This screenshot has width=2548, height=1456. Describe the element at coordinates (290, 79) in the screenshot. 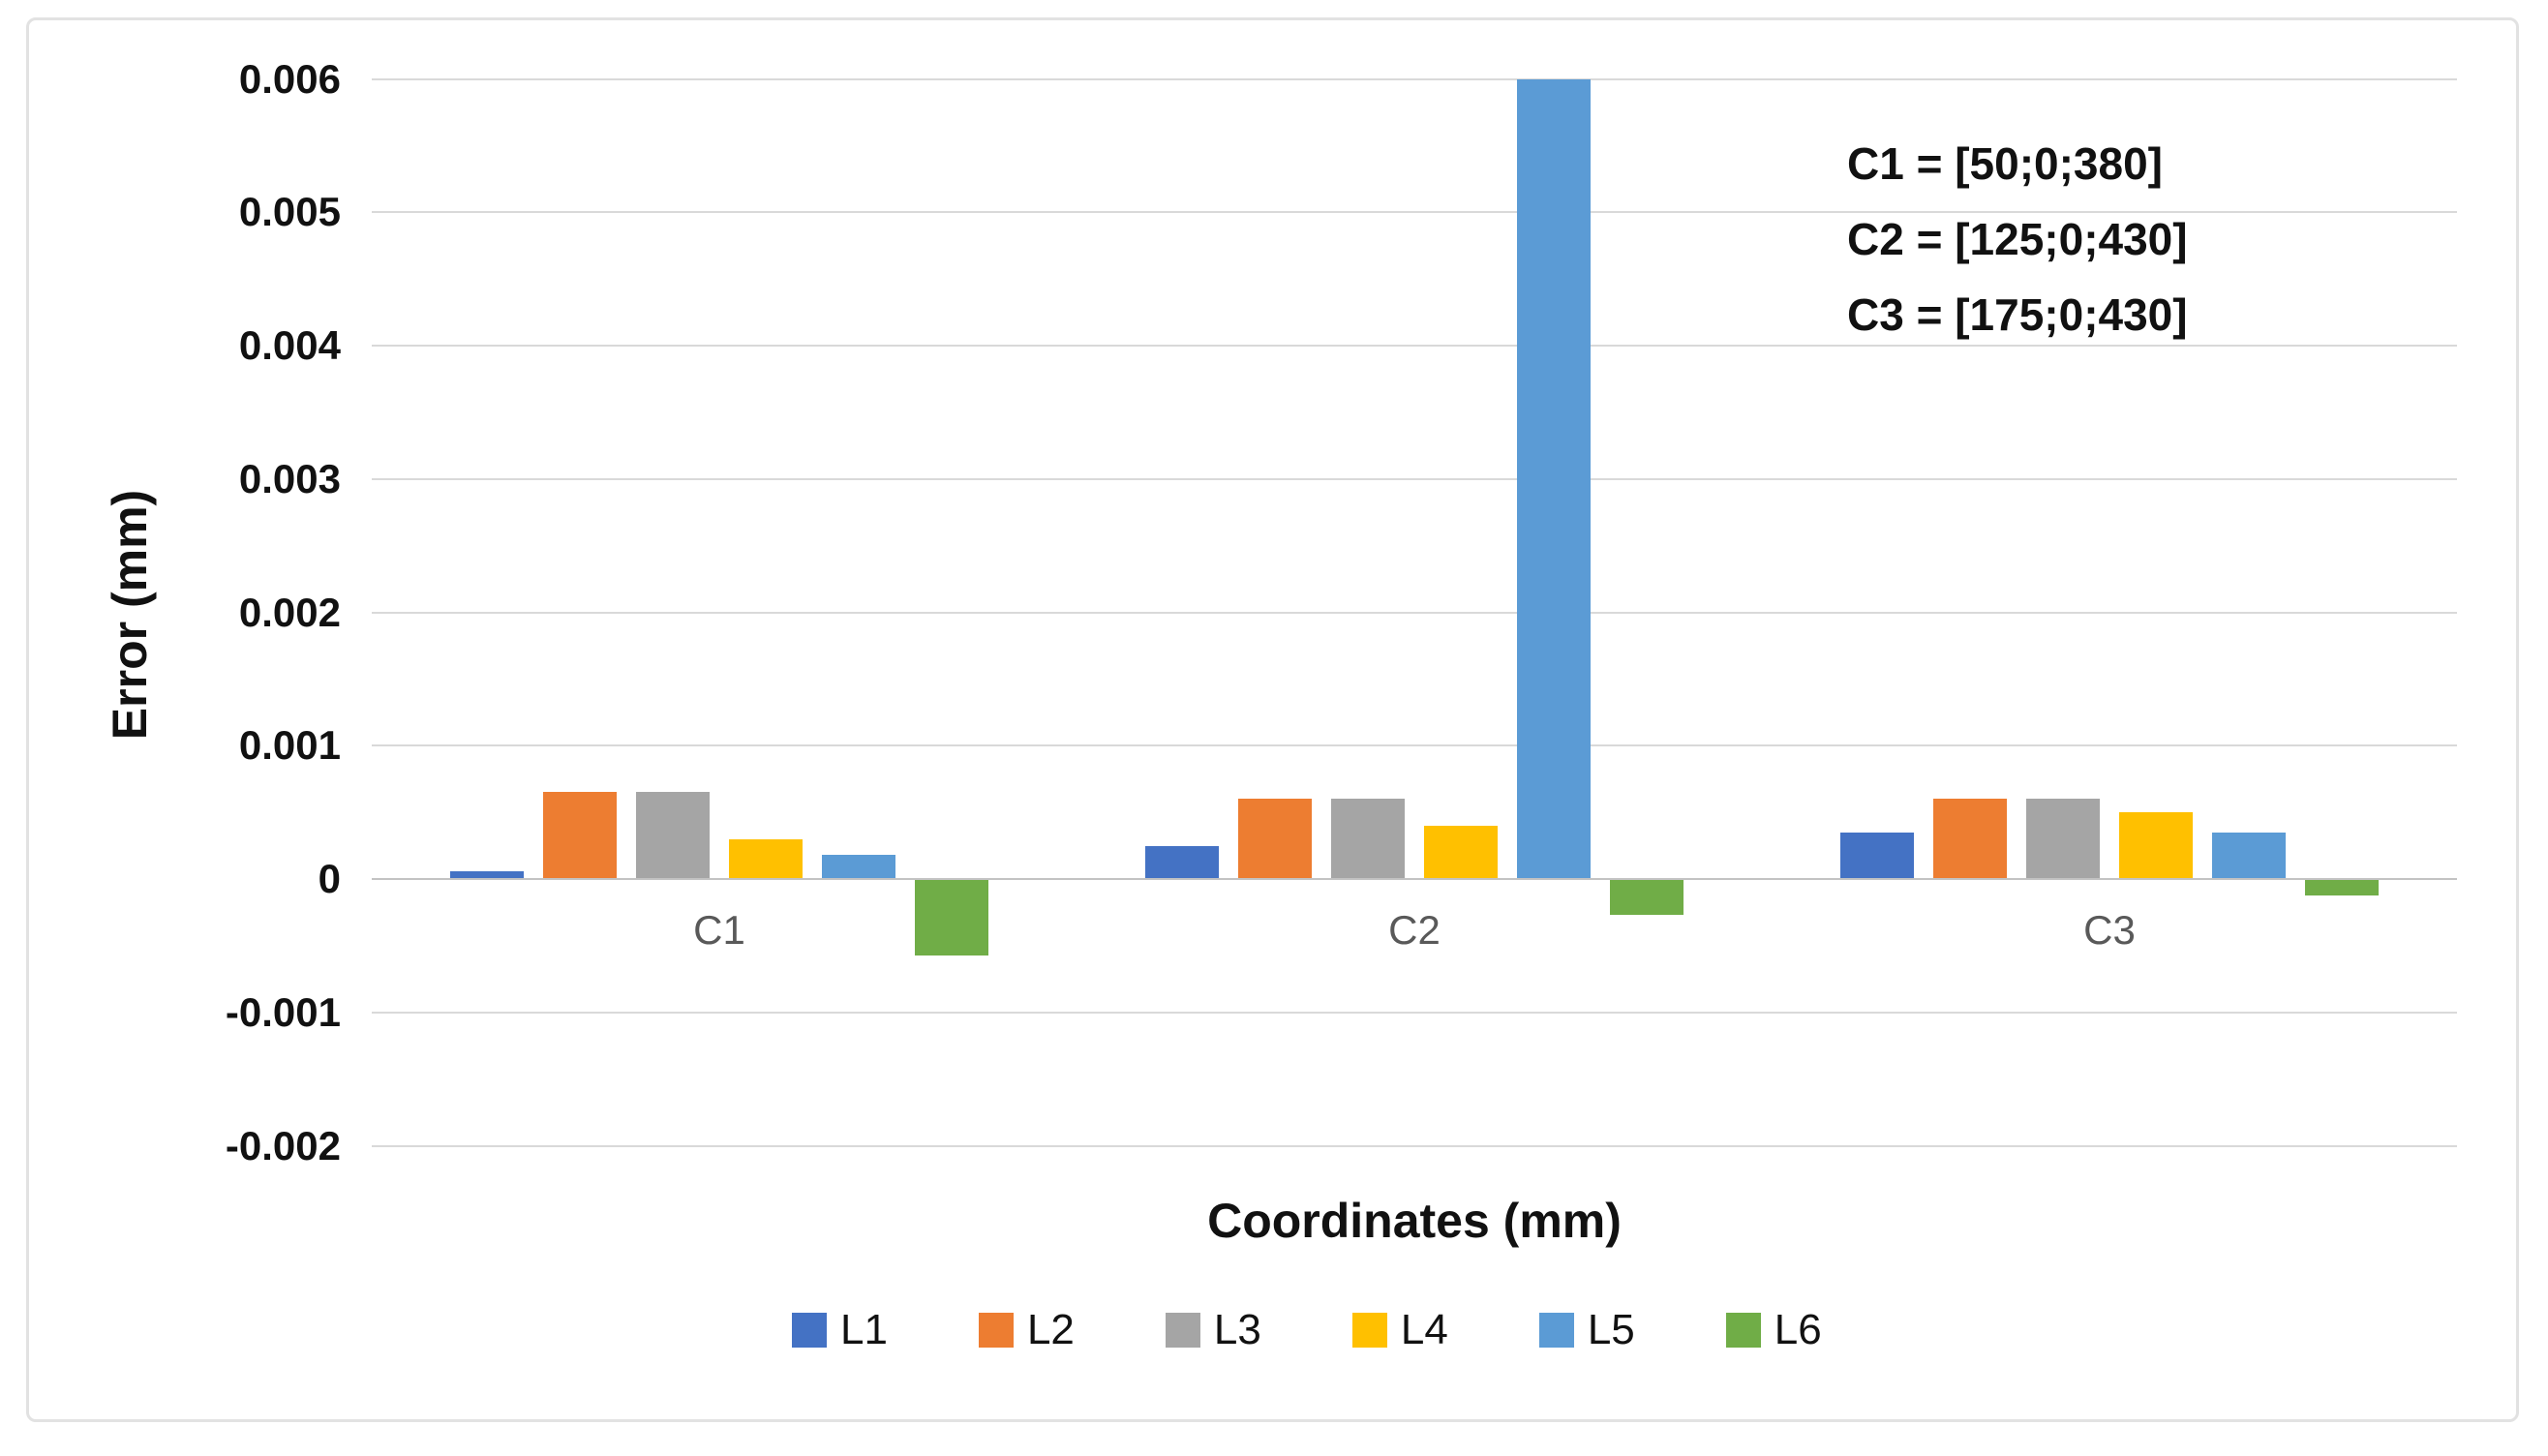

I see `y-tick-label: 0.006` at that location.